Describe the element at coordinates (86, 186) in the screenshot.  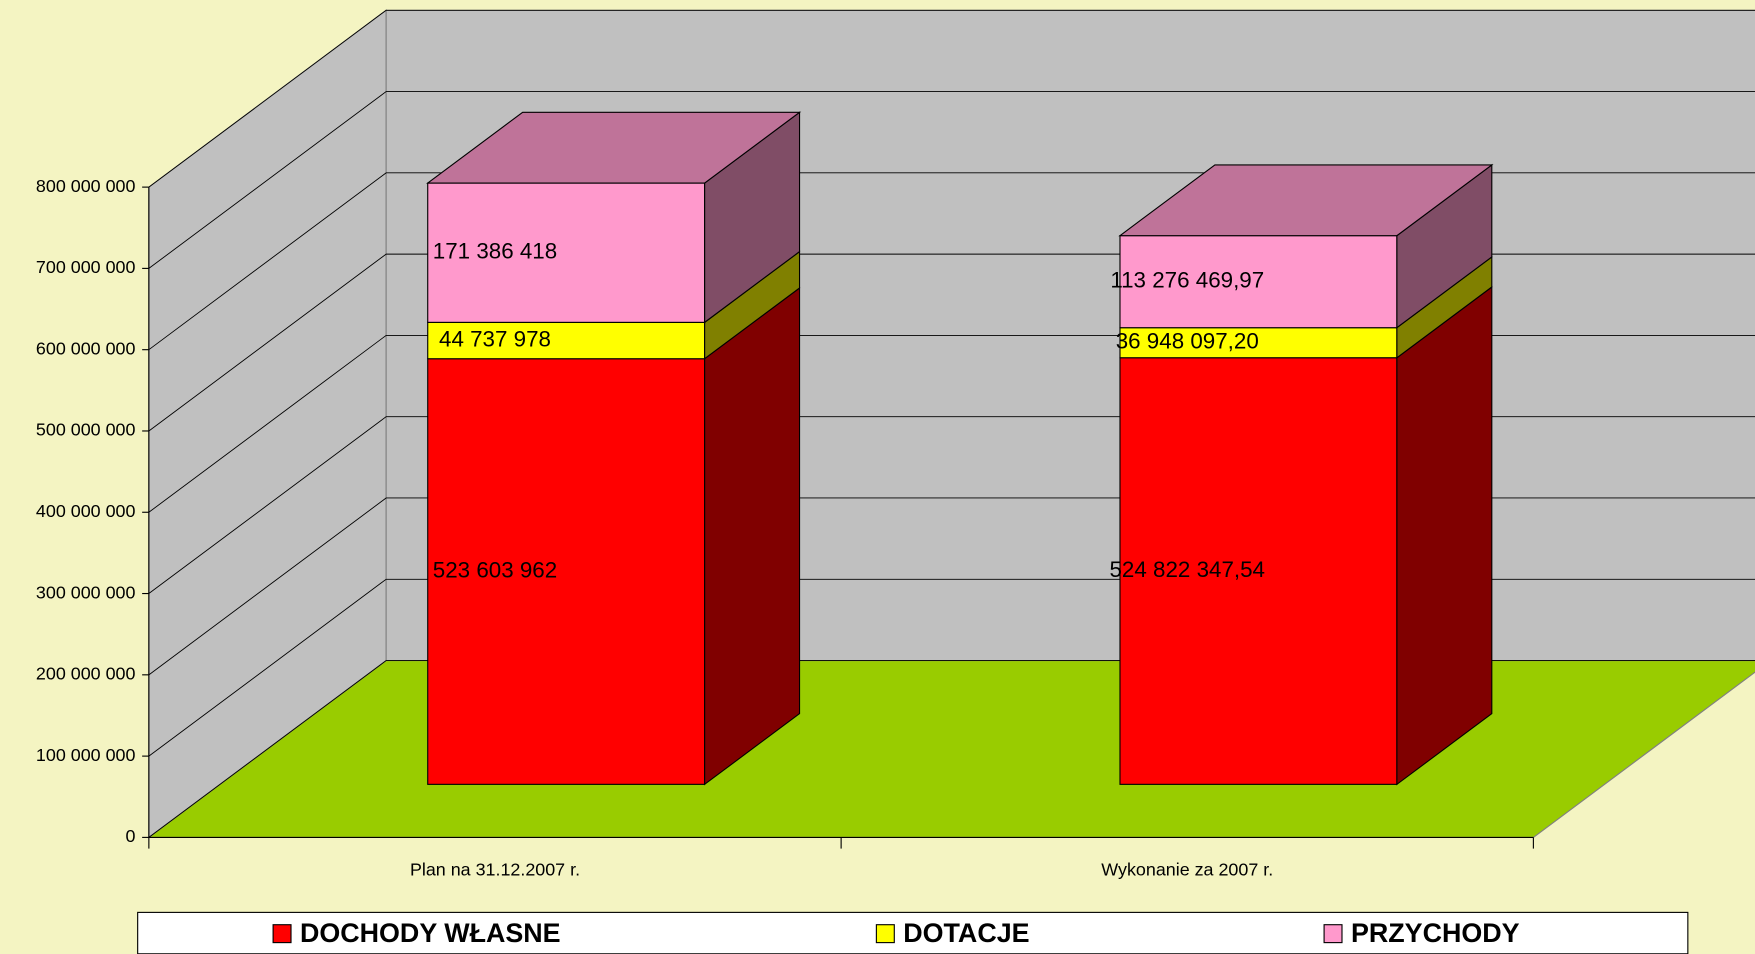
I see `y-tick-label: 800 000 000` at that location.